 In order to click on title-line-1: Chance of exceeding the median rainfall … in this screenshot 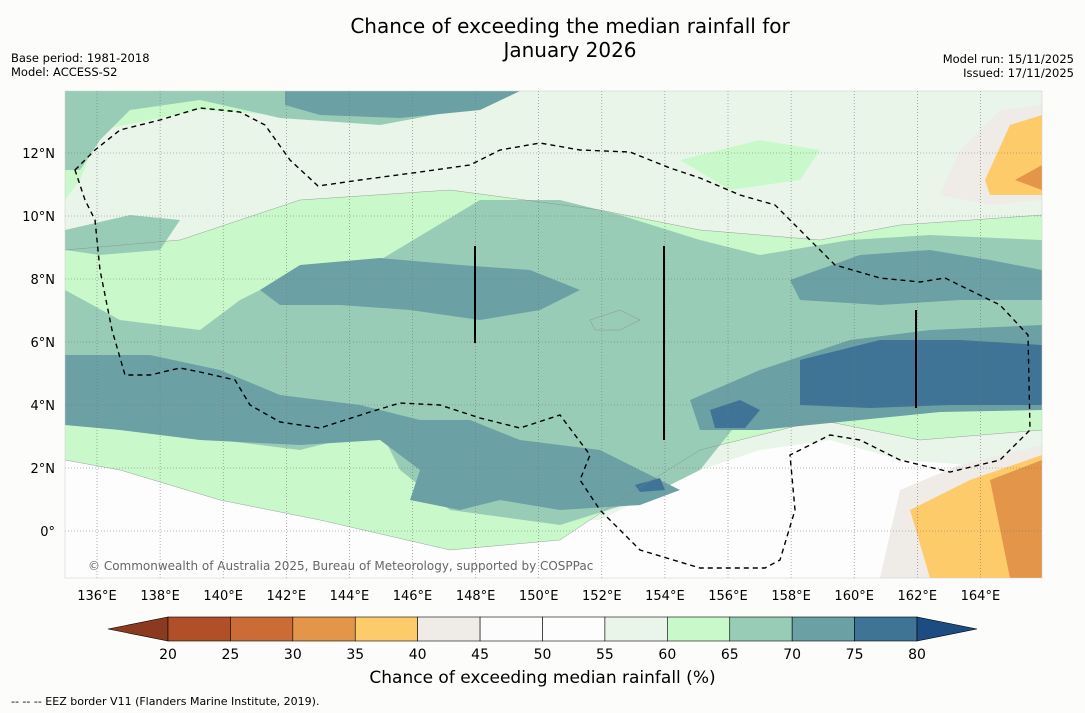, I will do `click(570, 26)`.